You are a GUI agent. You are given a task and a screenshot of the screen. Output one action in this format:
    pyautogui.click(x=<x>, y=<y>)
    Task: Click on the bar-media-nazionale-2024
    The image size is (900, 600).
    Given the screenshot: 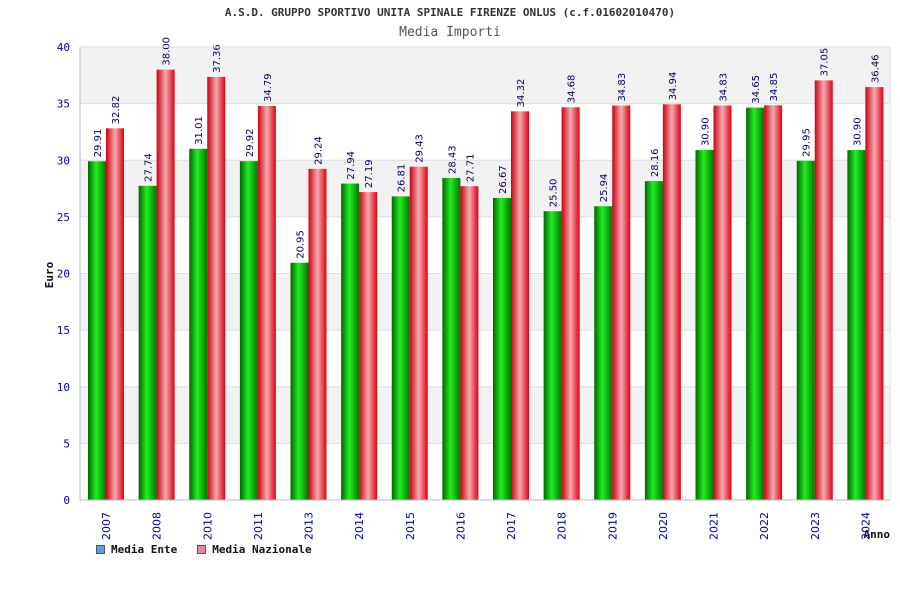 What is the action you would take?
    pyautogui.click(x=874, y=293)
    